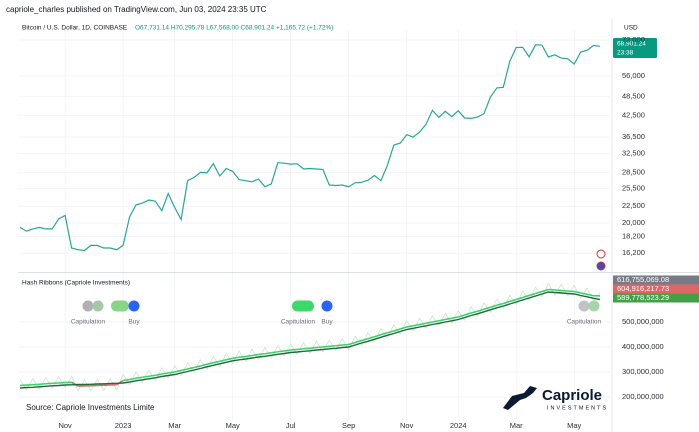 This screenshot has height=432, width=699. What do you see at coordinates (633, 205) in the screenshot?
I see `y-tick-label: 22,500` at bounding box center [633, 205].